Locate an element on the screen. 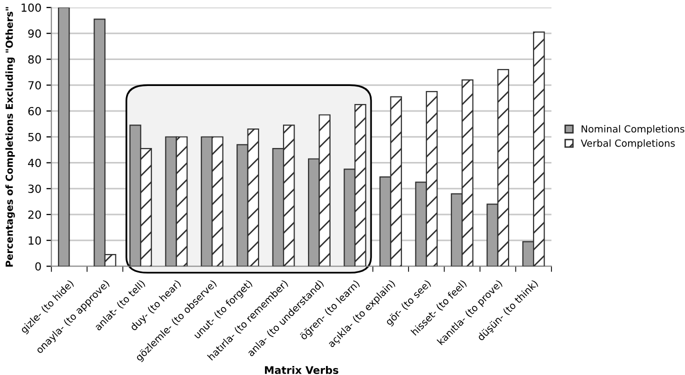 Image resolution: width=685 pixels, height=375 pixels. y-tick-label: 60 is located at coordinates (34, 111).